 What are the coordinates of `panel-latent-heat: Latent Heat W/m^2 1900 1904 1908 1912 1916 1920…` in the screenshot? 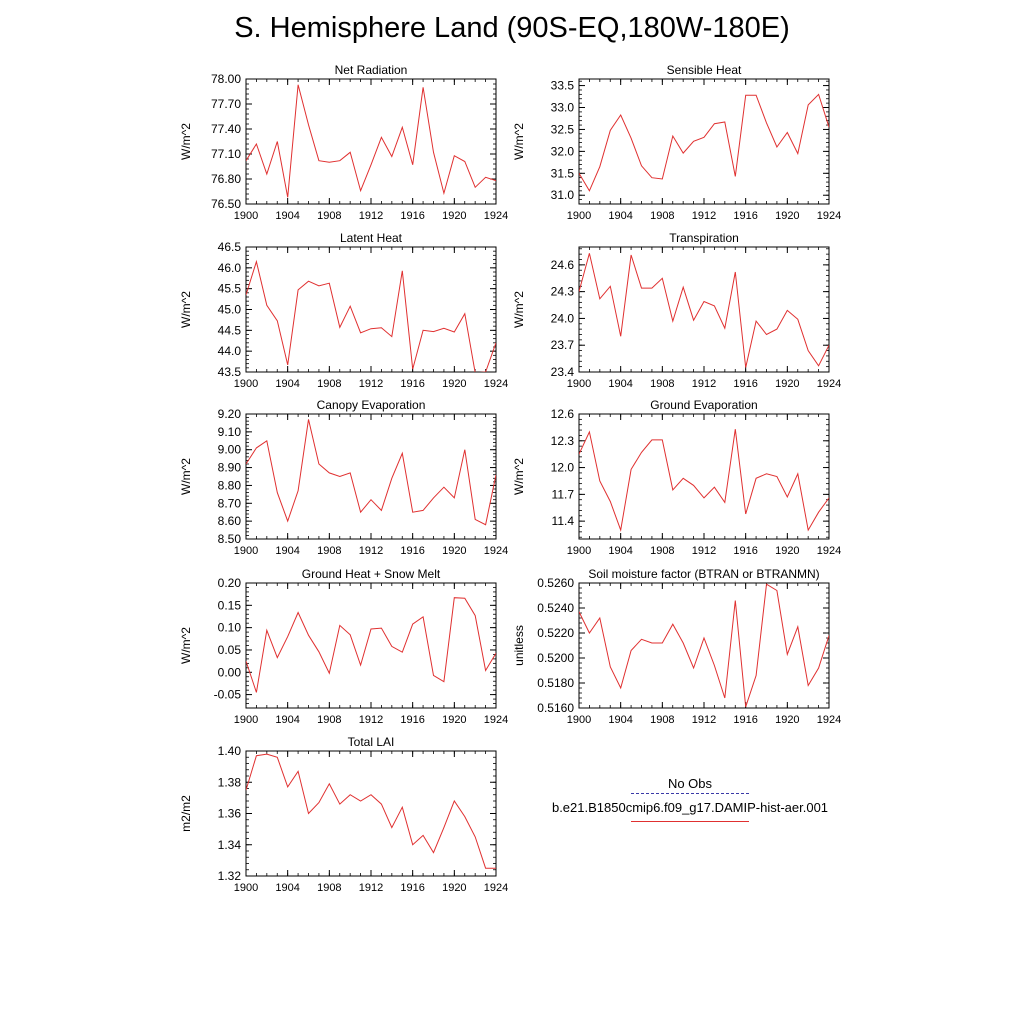 It's located at (343, 310).